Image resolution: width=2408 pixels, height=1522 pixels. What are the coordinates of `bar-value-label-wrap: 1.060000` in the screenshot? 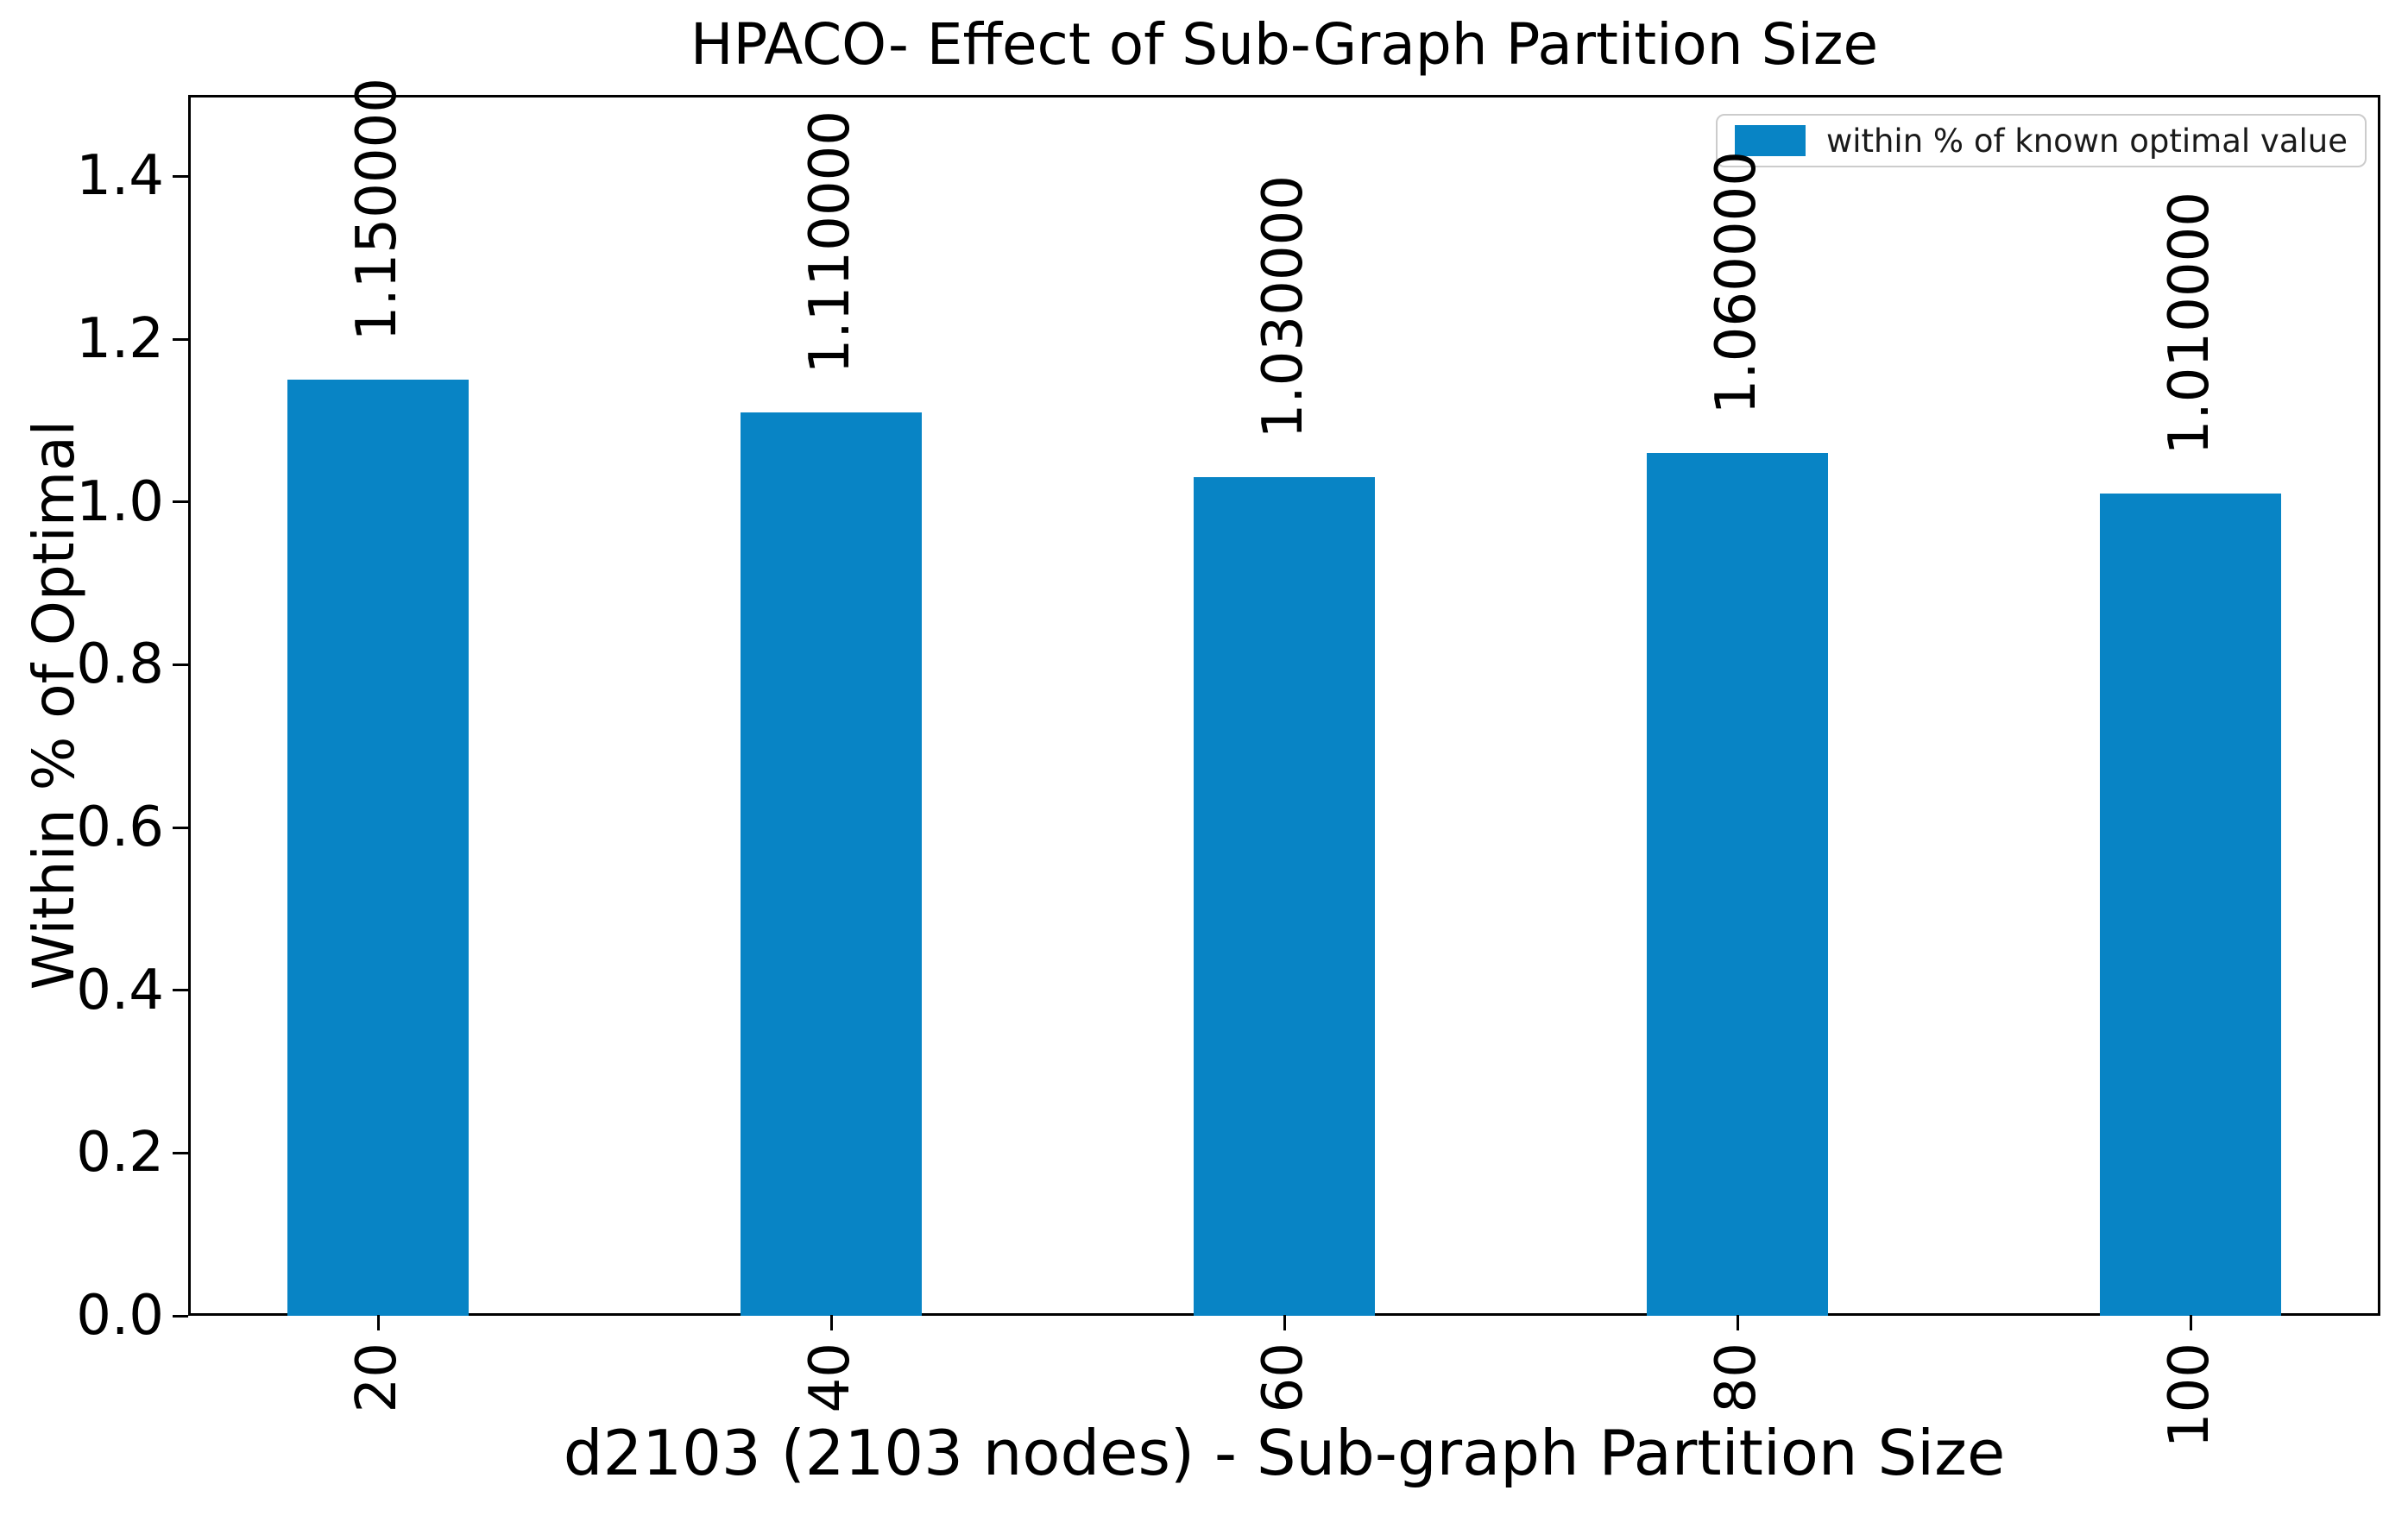 It's located at (1737, 282).